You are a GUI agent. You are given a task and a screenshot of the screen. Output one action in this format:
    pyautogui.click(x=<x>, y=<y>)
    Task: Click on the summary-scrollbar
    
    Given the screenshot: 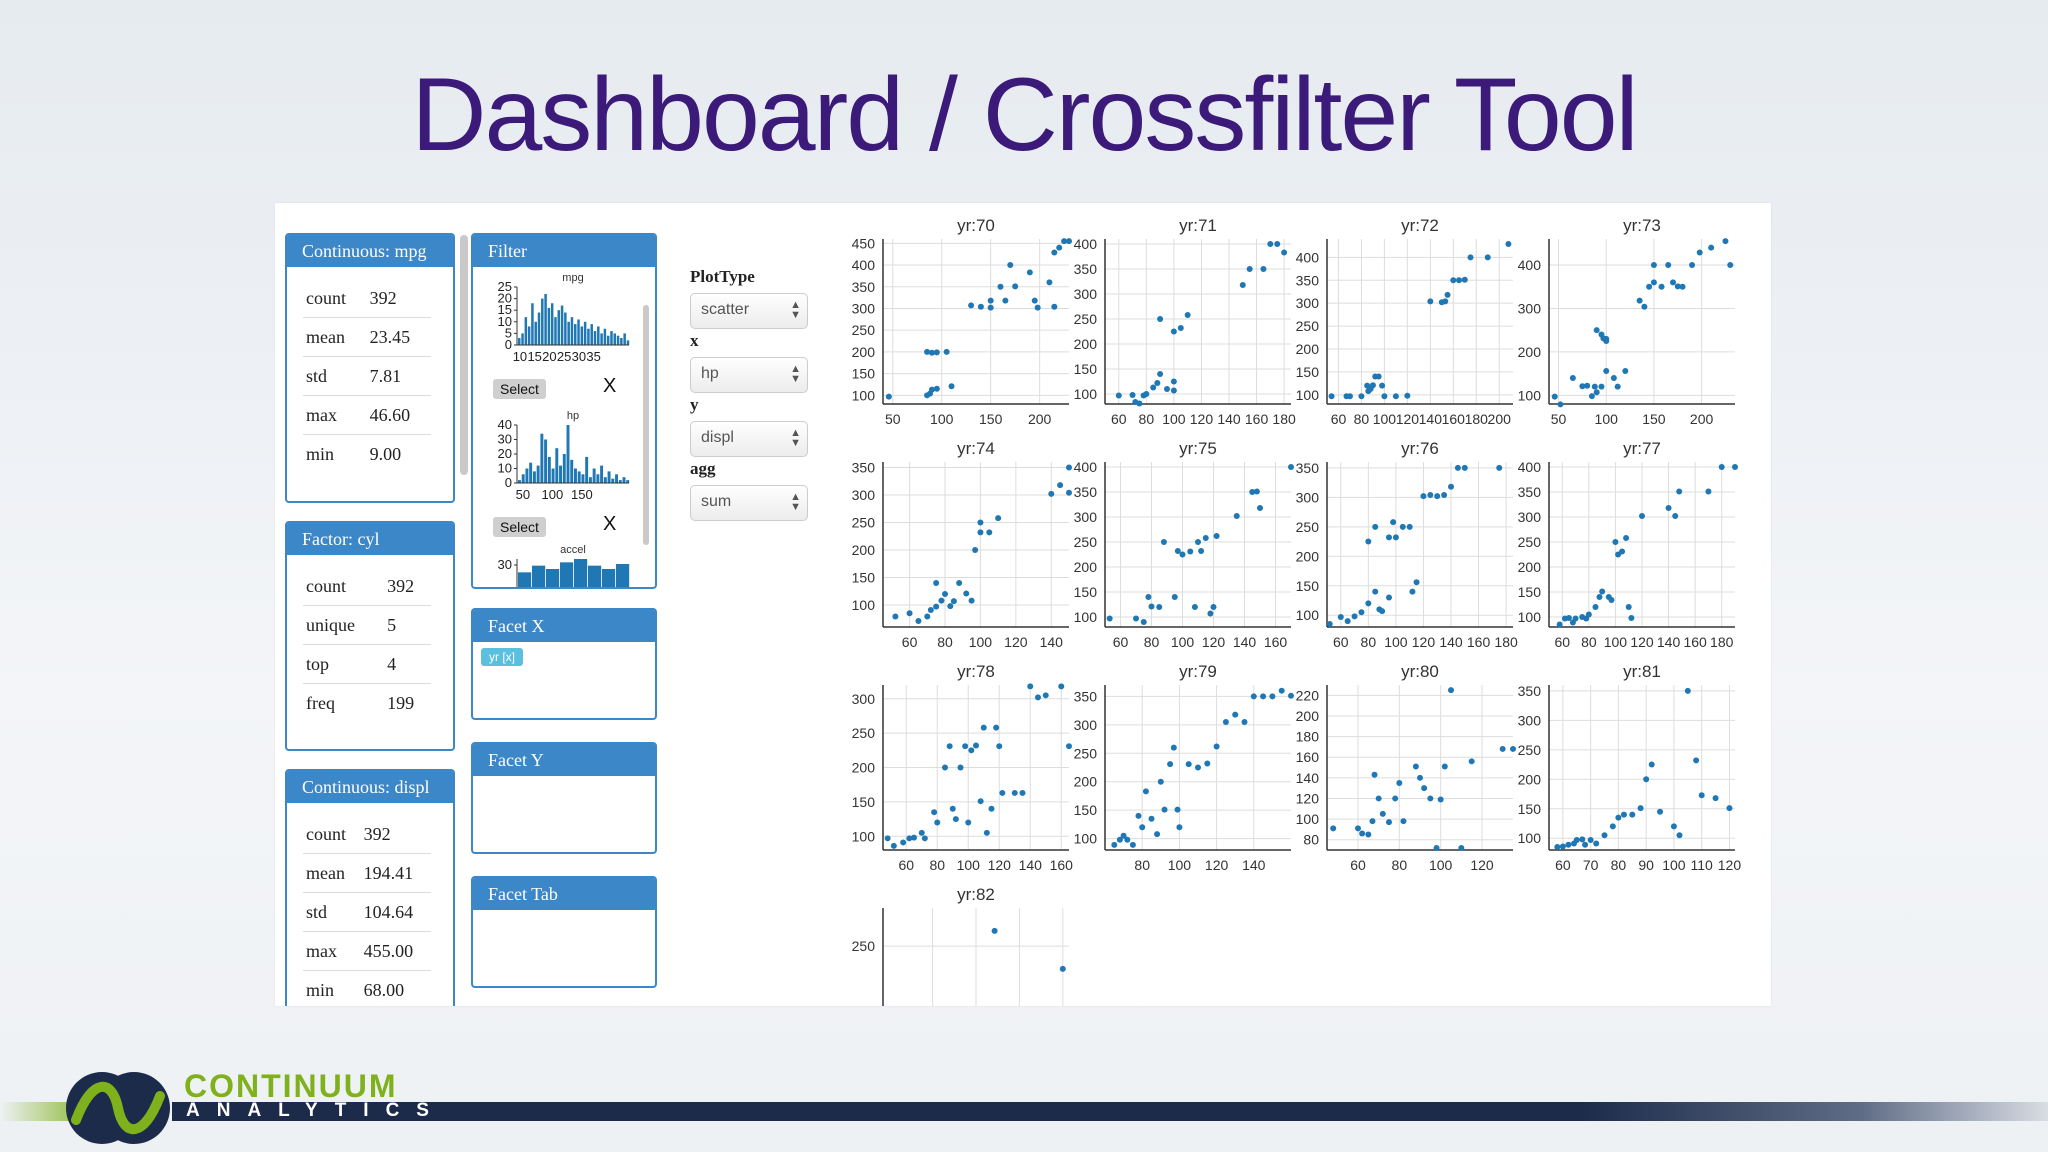 What is the action you would take?
    pyautogui.click(x=464, y=355)
    